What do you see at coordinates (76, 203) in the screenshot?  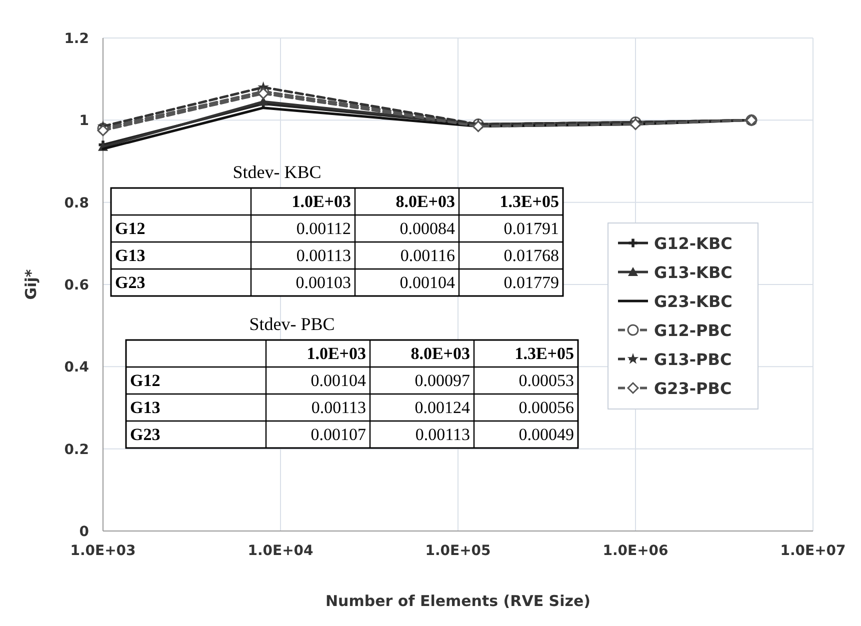 I see `y-tick-label: 0.8` at bounding box center [76, 203].